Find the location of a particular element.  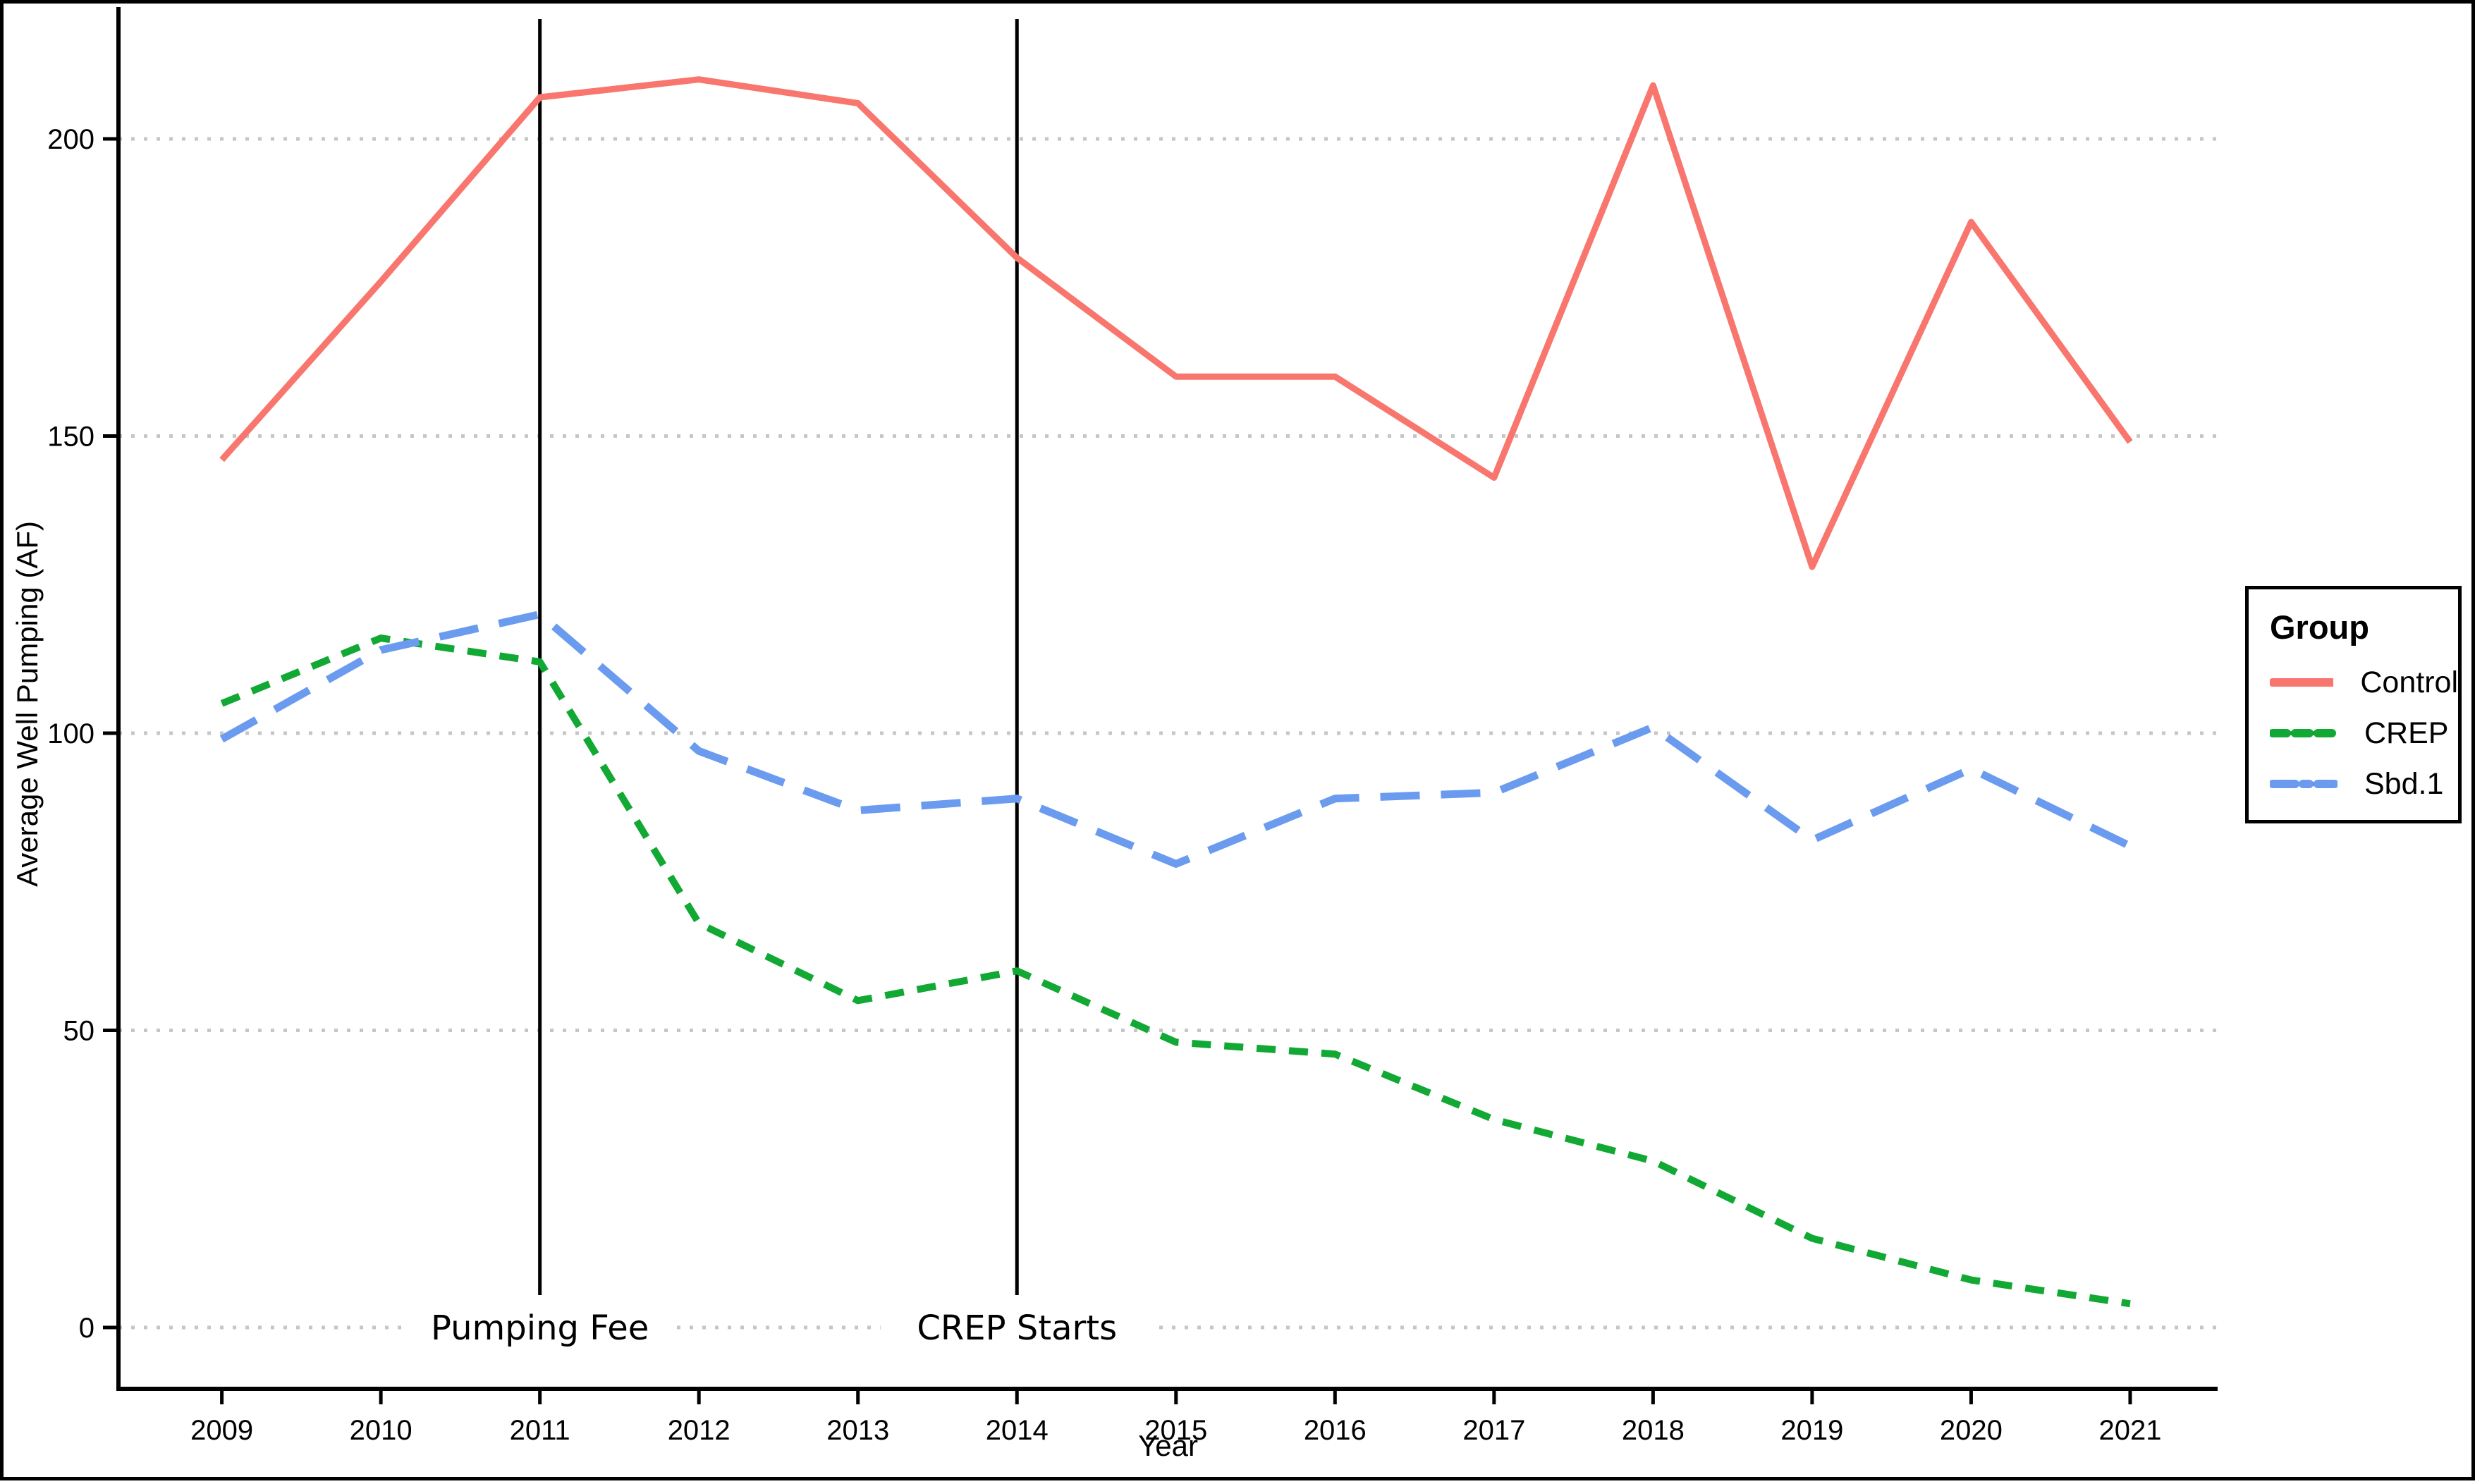

x-tick-label: 2012 is located at coordinates (699, 1430).